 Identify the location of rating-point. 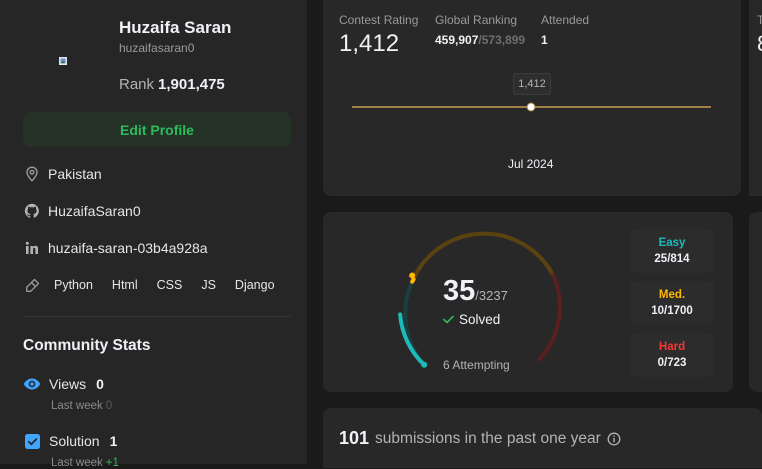
(531, 107).